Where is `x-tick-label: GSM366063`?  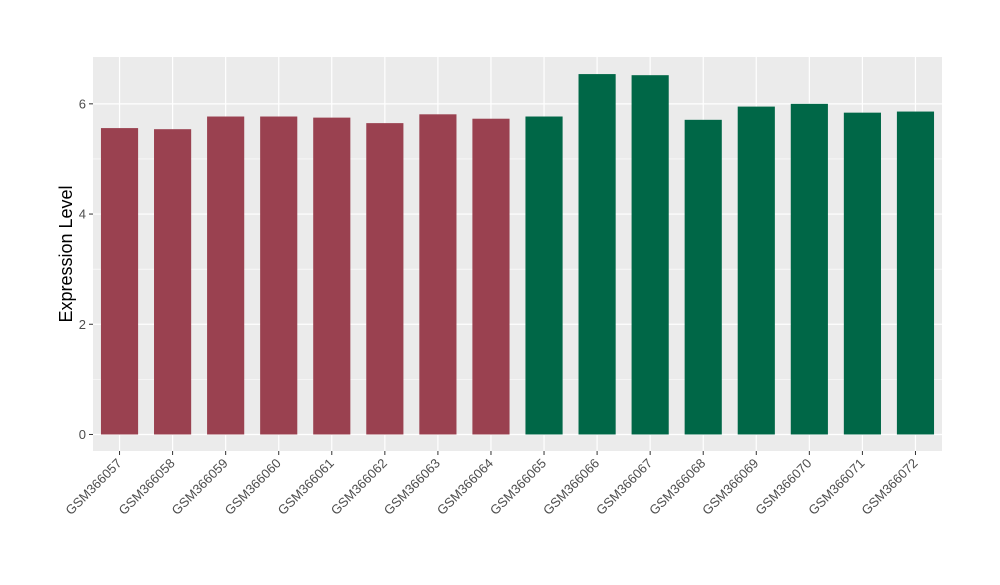 x-tick-label: GSM366063 is located at coordinates (412, 487).